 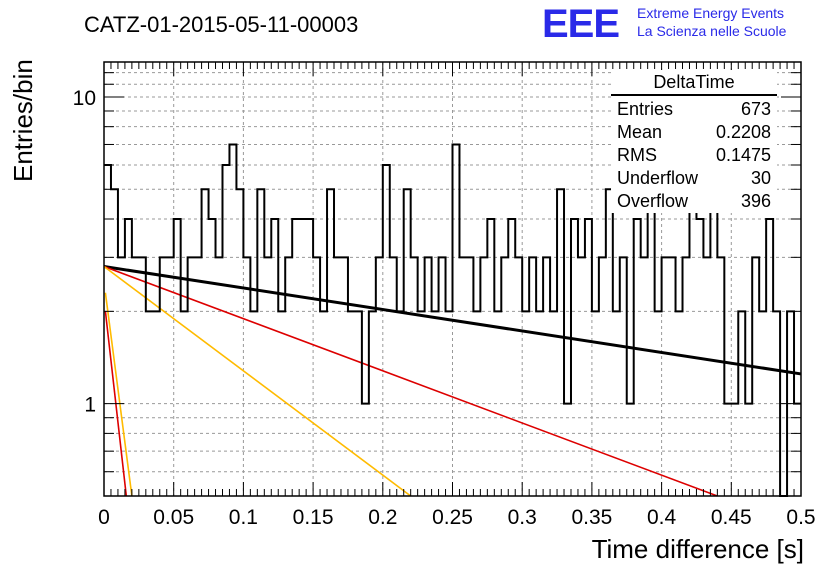 I want to click on stats-value: 30, so click(x=760, y=178).